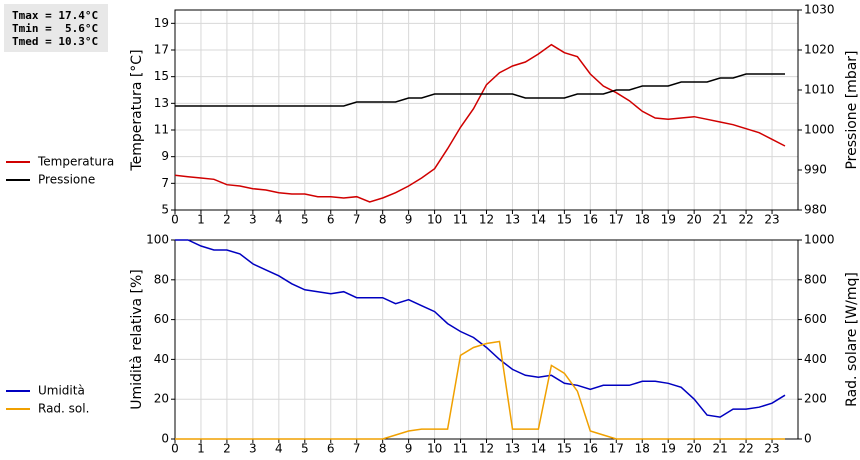 Image resolution: width=860 pixels, height=460 pixels. What do you see at coordinates (819, 10) in the screenshot?
I see `y2-tick-label: 1030` at bounding box center [819, 10].